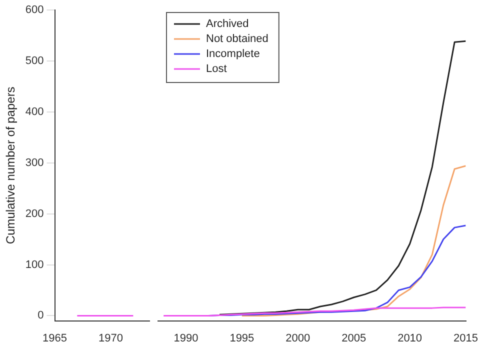 The height and width of the screenshot is (348, 481). I want to click on x-tick-label: 2010, so click(410, 338).